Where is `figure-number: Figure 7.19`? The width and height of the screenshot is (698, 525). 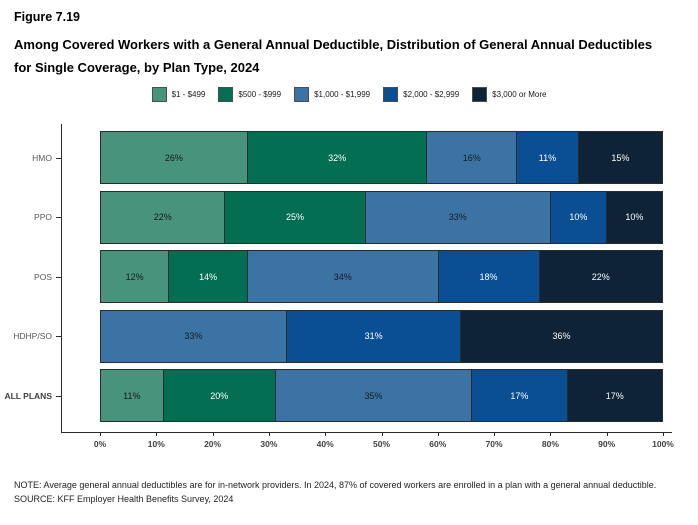 figure-number: Figure 7.19 is located at coordinates (47, 17).